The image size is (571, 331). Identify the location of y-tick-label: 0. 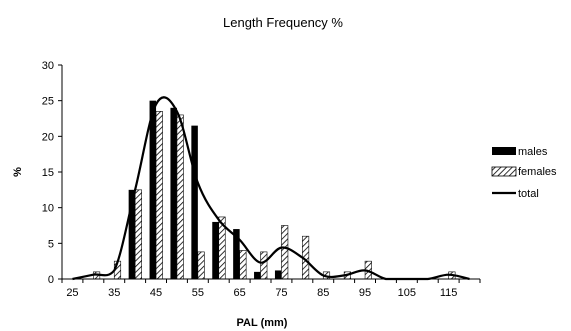
(51, 280).